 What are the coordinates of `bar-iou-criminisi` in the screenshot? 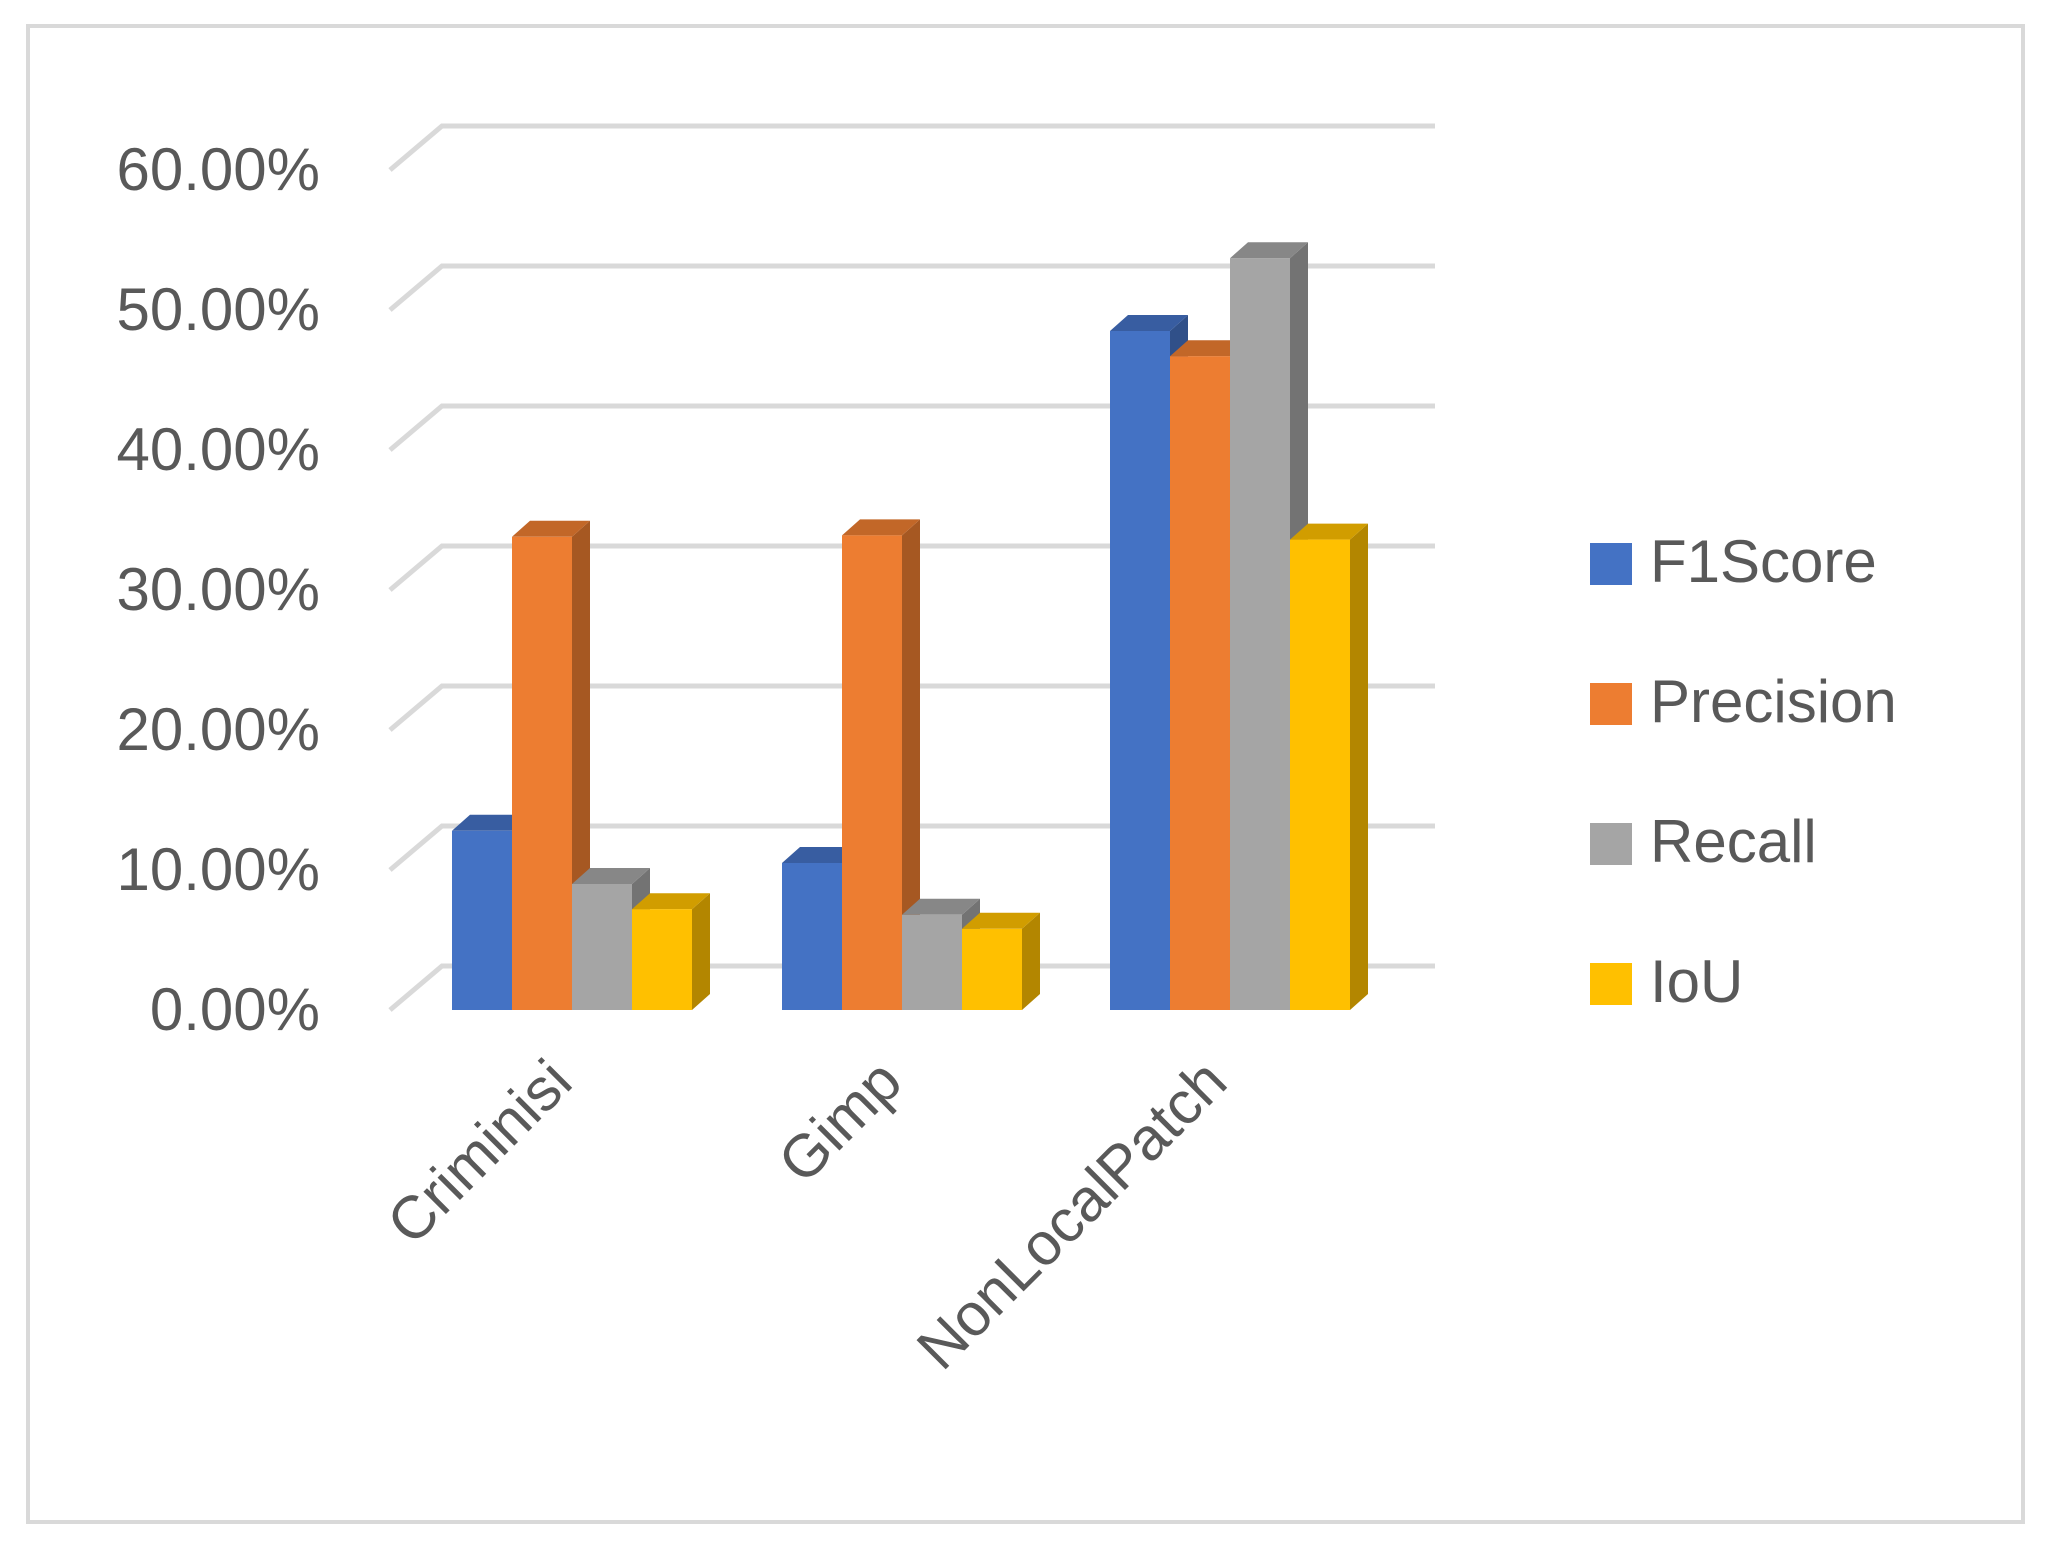 It's located at (671, 951).